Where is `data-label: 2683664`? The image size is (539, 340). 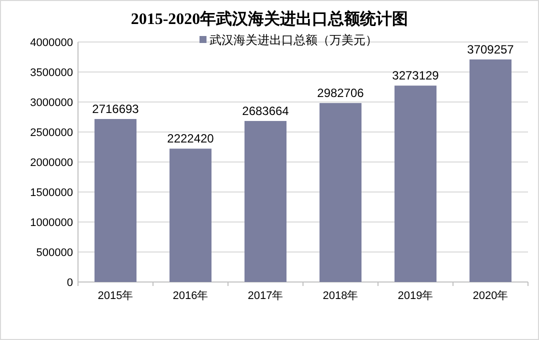 data-label: 2683664 is located at coordinates (266, 111).